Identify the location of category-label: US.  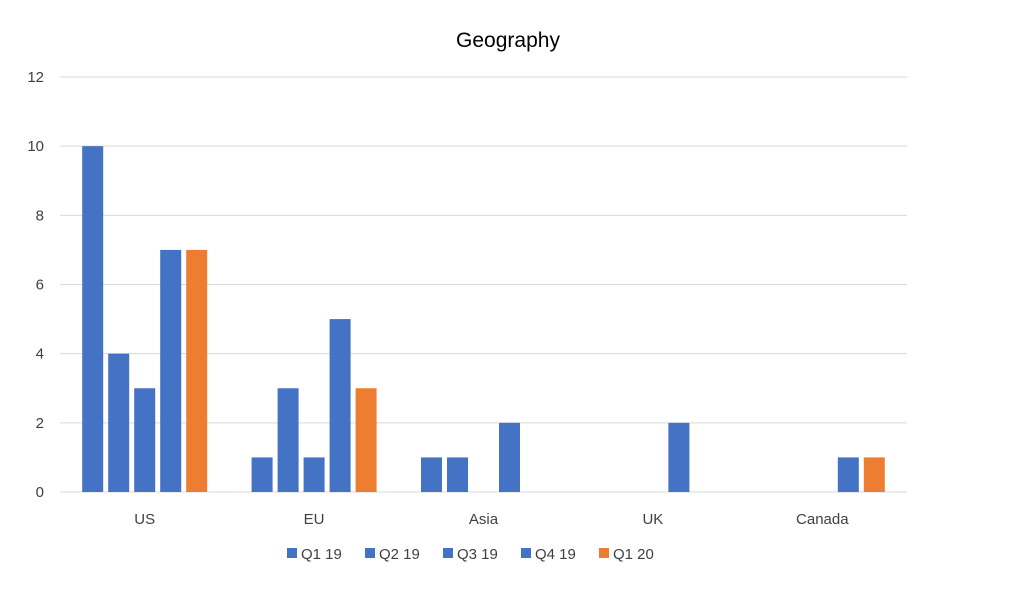
(144, 519).